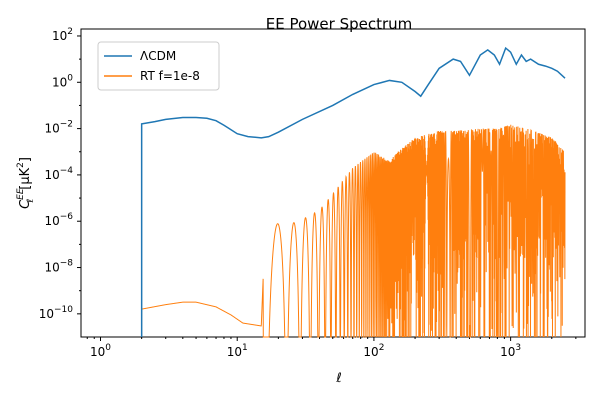 The width and height of the screenshot is (600, 404). What do you see at coordinates (56, 313) in the screenshot?
I see `y-tick-label-0: 10⁻¹⁰` at bounding box center [56, 313].